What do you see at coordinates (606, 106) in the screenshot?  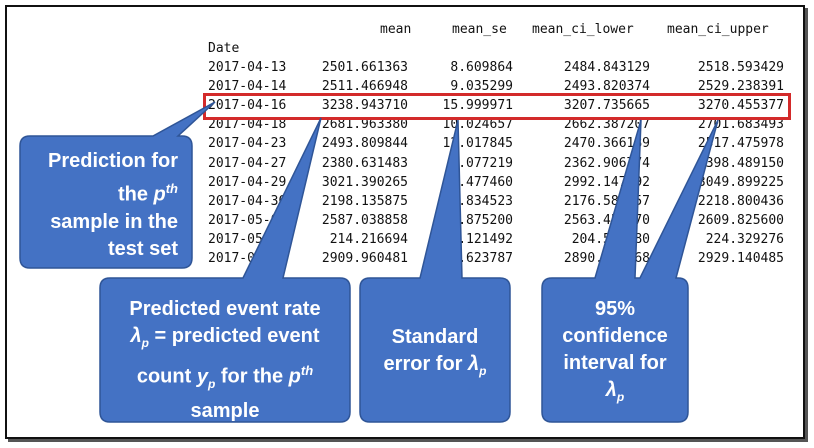 I see `row-value: 3207.735665` at bounding box center [606, 106].